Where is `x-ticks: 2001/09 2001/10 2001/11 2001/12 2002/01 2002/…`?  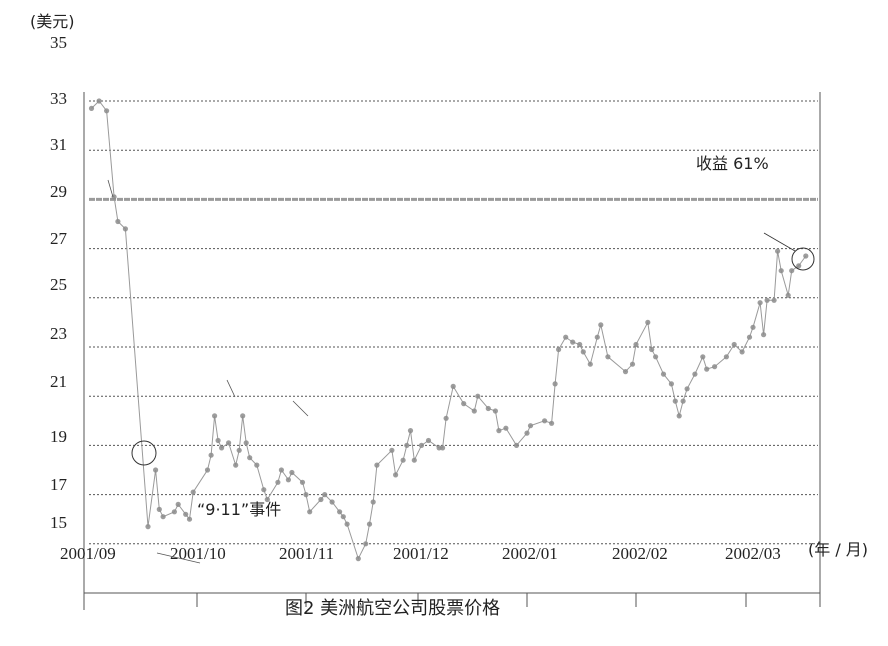 x-ticks: 2001/09 2001/10 2001/11 2001/12 2002/01 2002/… is located at coordinates (440, 575).